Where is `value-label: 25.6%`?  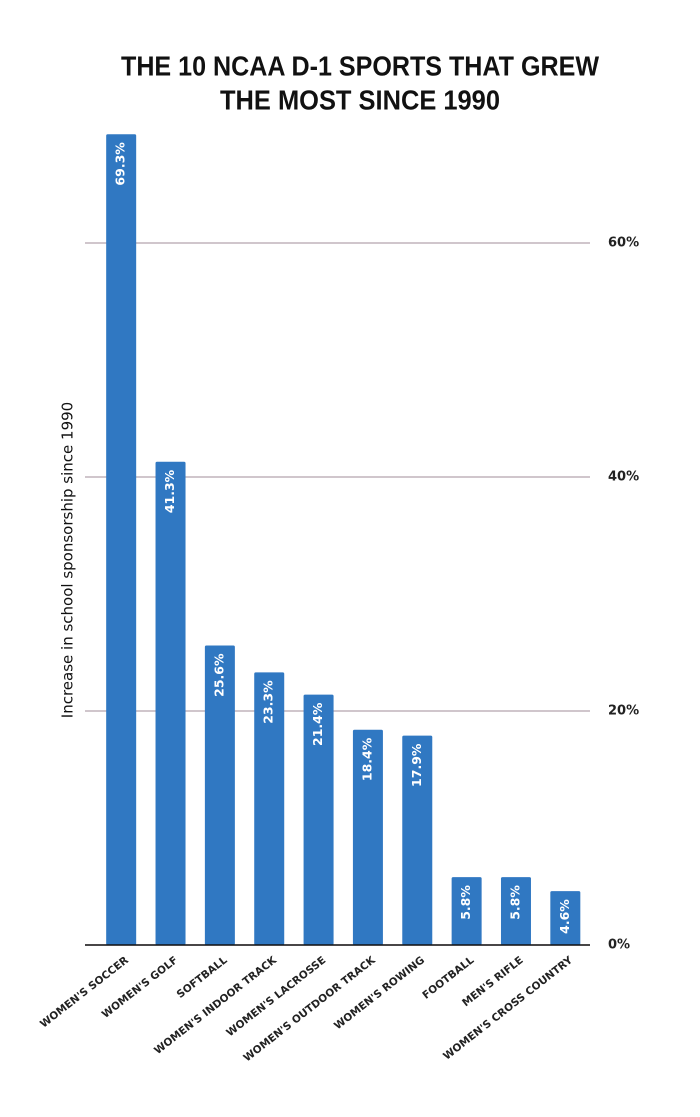 value-label: 25.6% is located at coordinates (218, 675).